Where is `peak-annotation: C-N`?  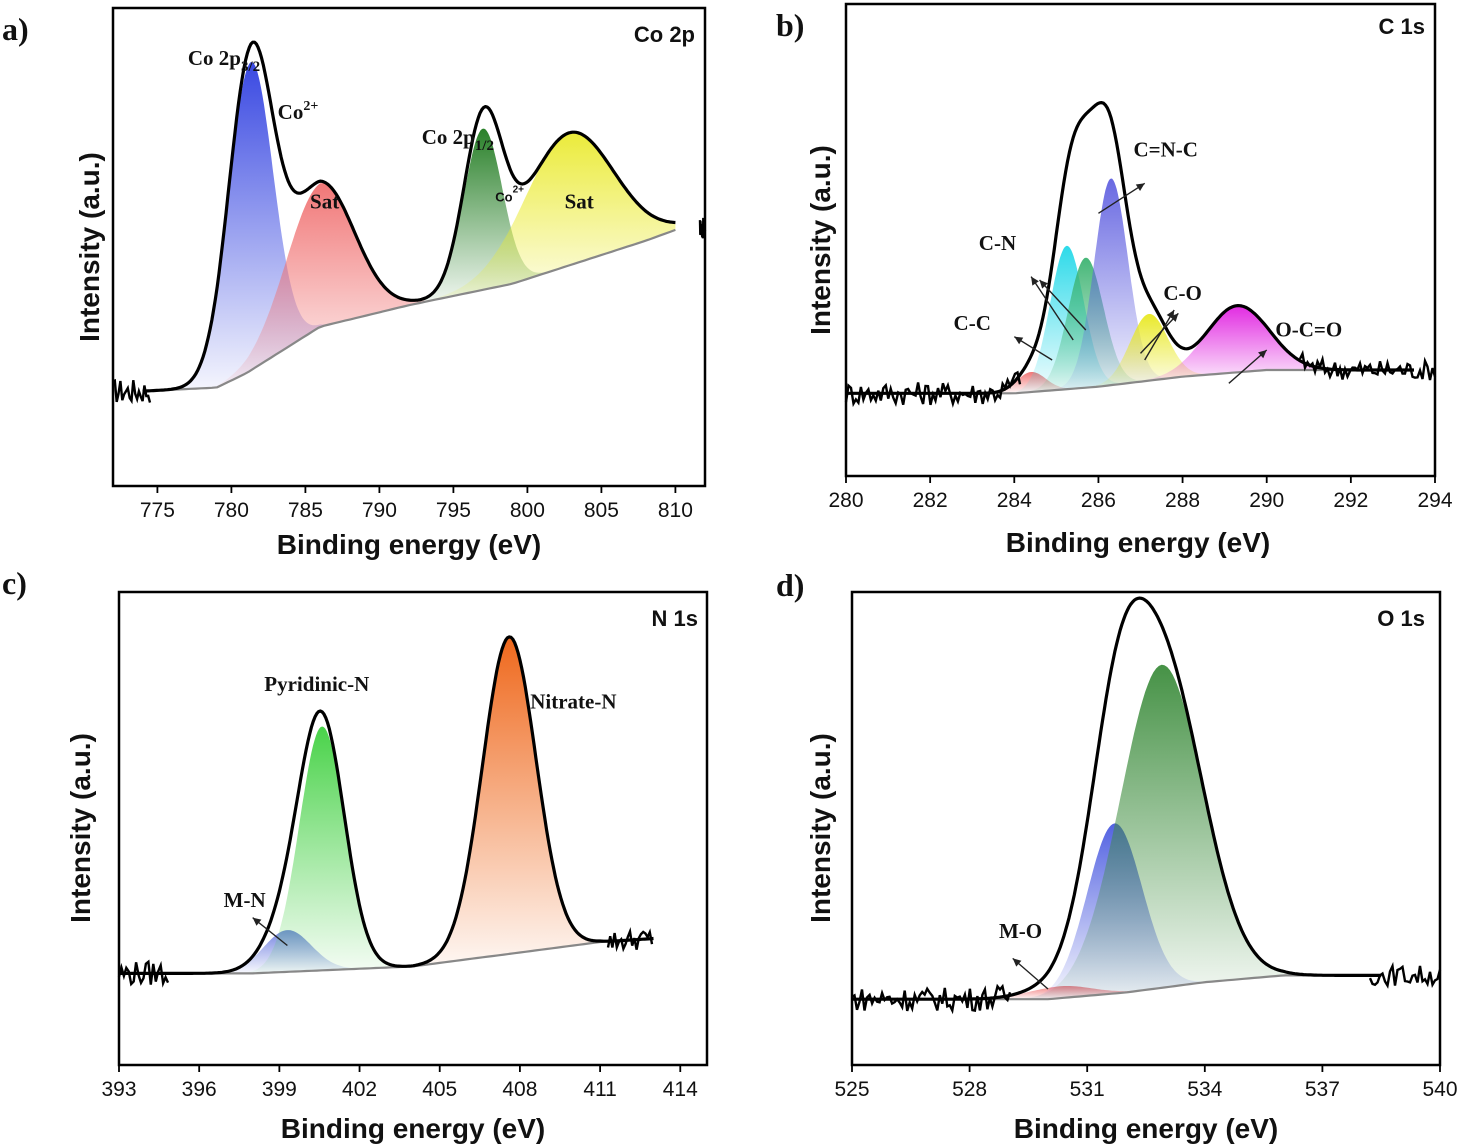
peak-annotation: C-N is located at coordinates (997, 243).